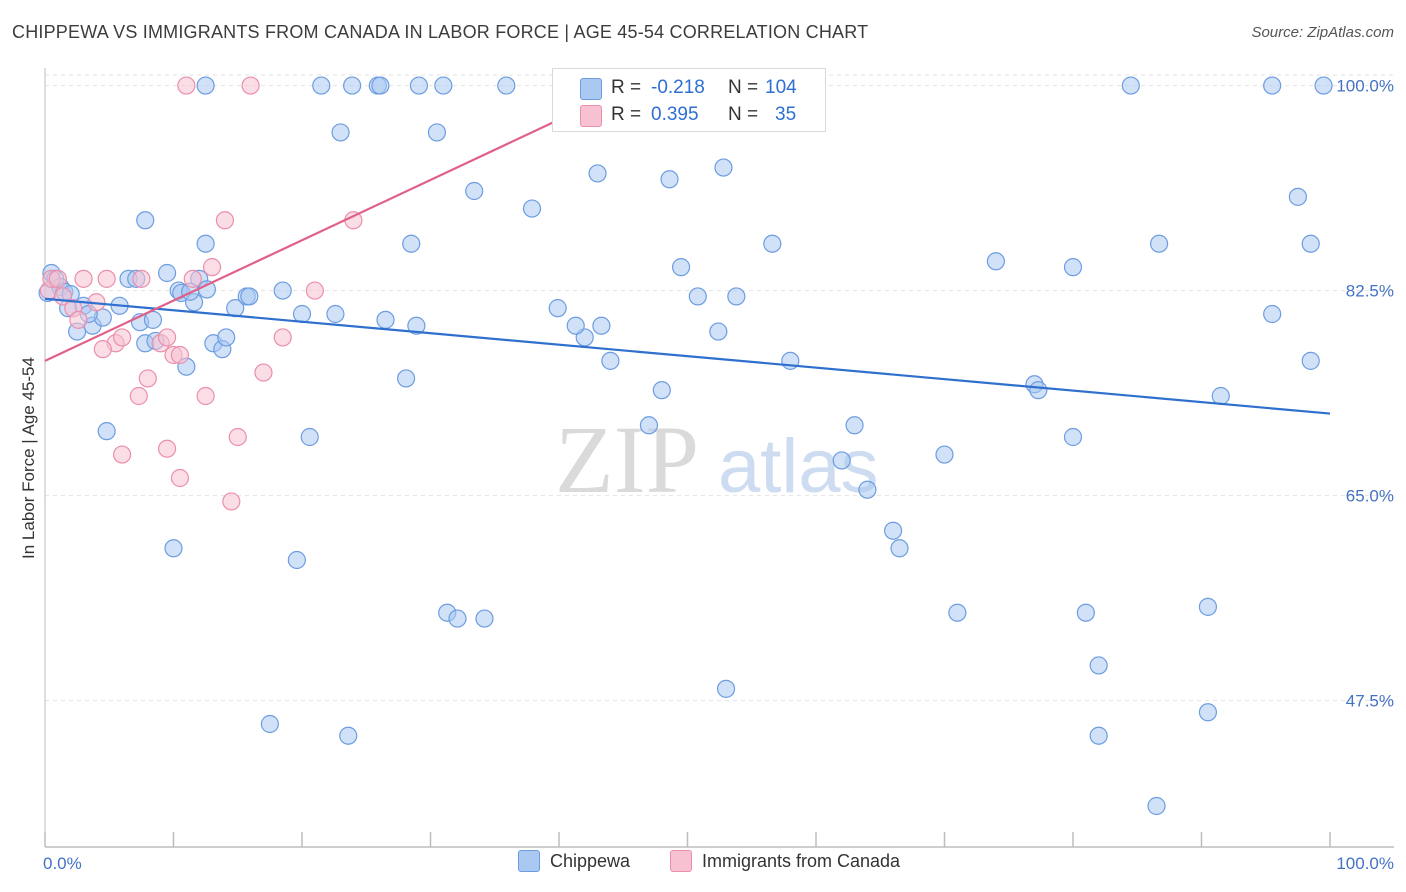 Image resolution: width=1406 pixels, height=892 pixels. Describe the element at coordinates (28, 458) in the screenshot. I see `y-axis-title: In Labor Force | Age 45-54` at that location.